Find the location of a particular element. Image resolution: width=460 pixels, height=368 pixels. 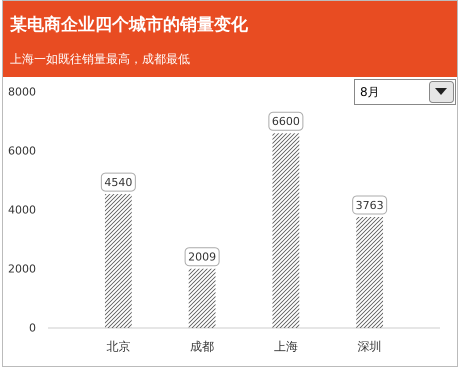

y-tick-label: 8000 is located at coordinates (22, 92).